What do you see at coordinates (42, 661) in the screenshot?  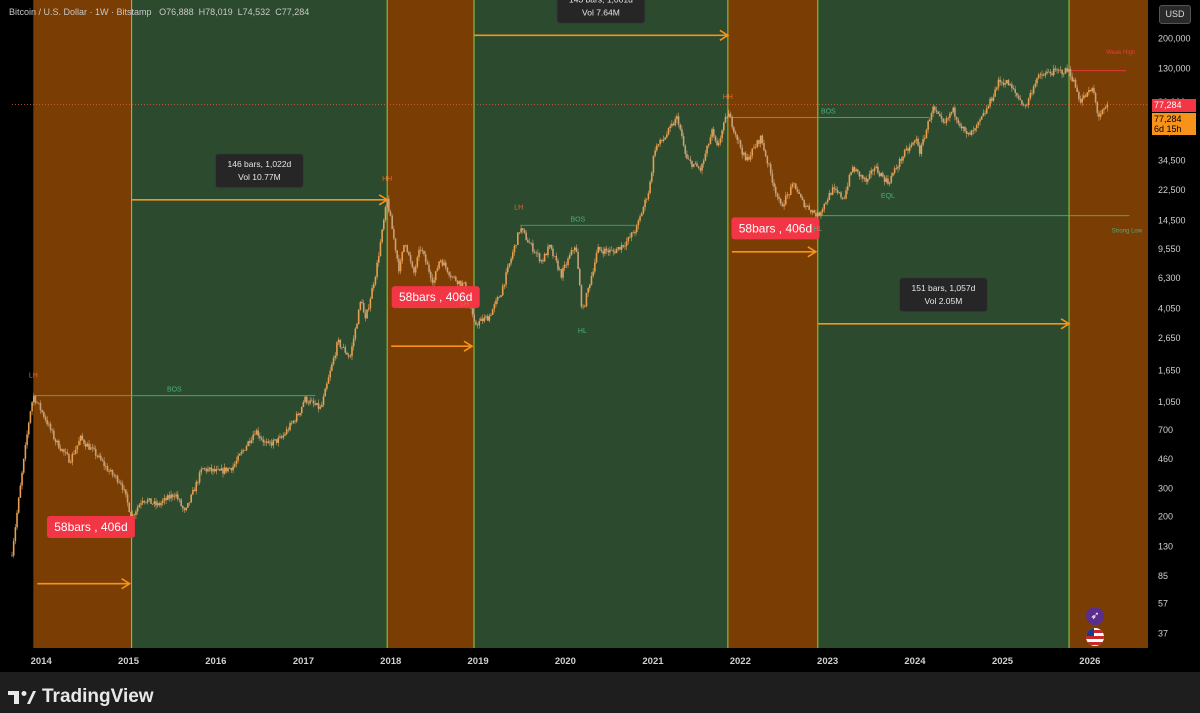 I see `time-tick-label: 2014` at bounding box center [42, 661].